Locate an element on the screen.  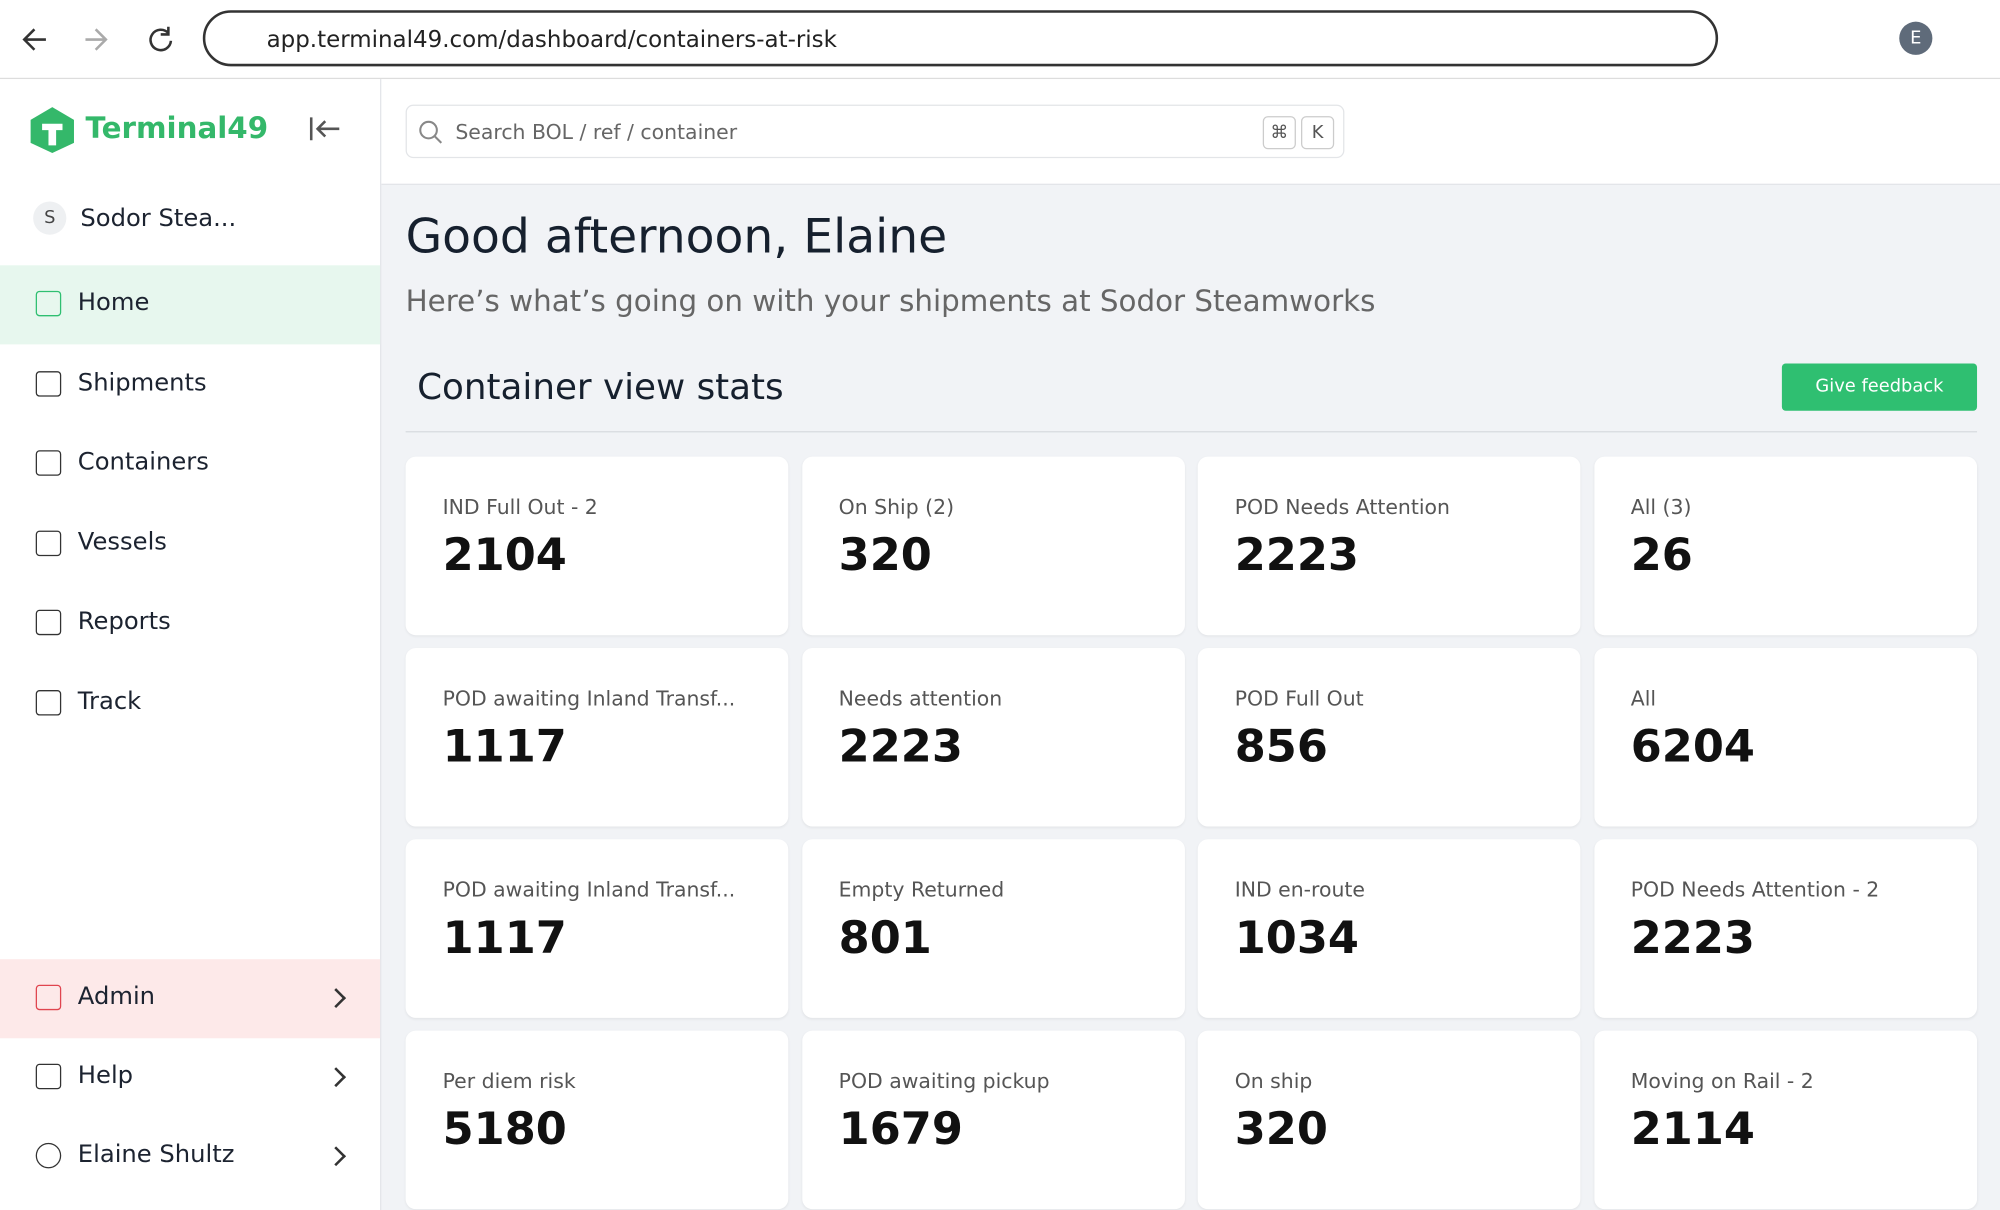
footer-label: Elaine Shultz is located at coordinates (156, 1154).